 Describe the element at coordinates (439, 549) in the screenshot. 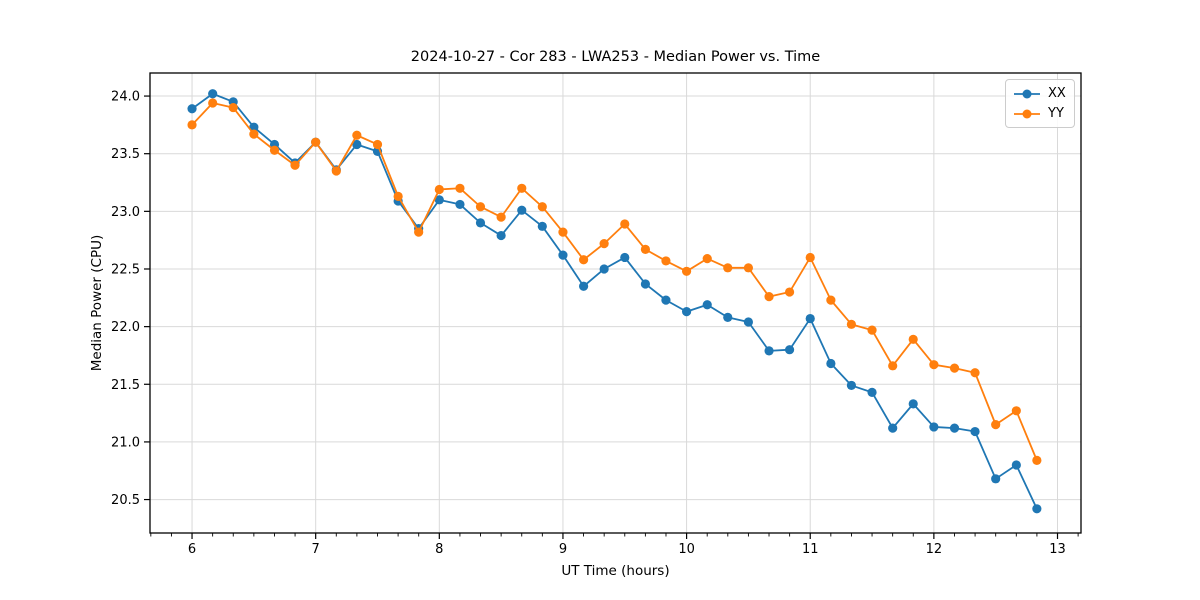

I see `x-tick-label: 8` at that location.